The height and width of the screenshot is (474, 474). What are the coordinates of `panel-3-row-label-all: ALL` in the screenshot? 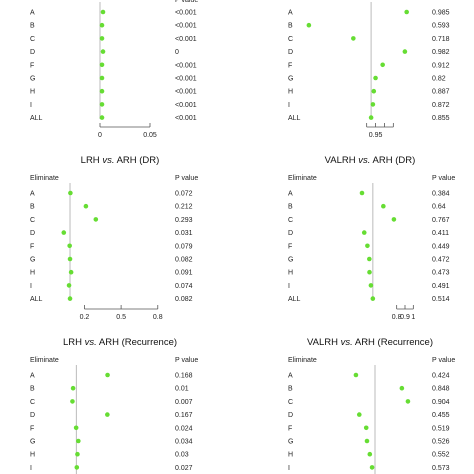 It's located at (36, 299).